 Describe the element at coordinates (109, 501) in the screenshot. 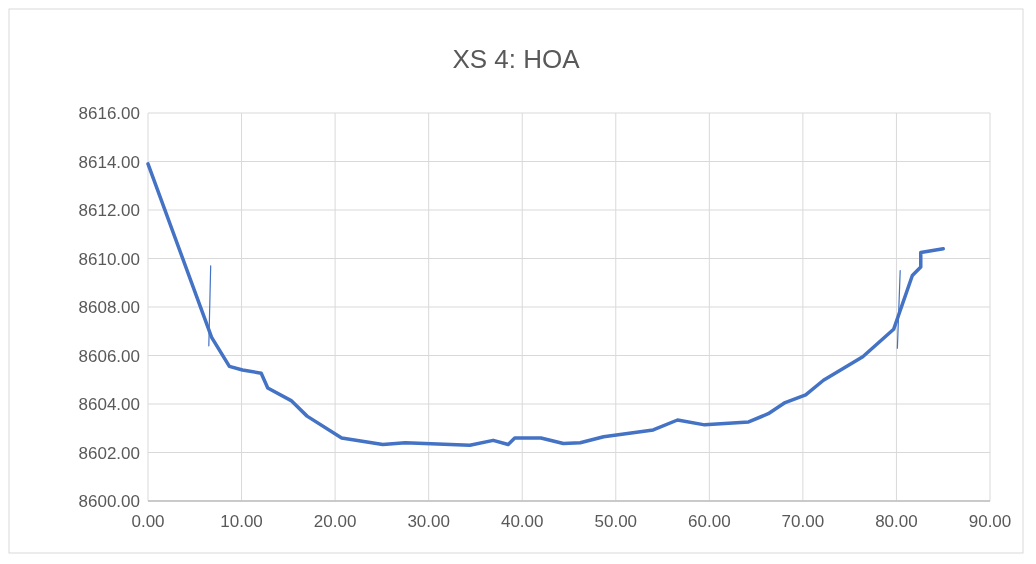

I see `y-tick-label: 8600.00` at that location.